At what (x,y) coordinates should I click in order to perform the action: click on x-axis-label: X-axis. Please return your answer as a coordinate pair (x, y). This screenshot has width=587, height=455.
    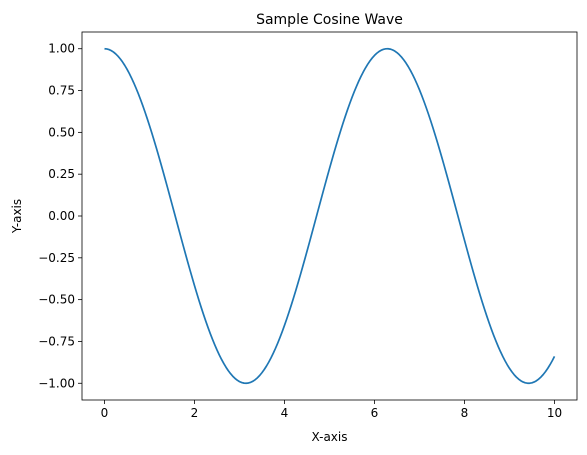
    Looking at the image, I should click on (330, 437).